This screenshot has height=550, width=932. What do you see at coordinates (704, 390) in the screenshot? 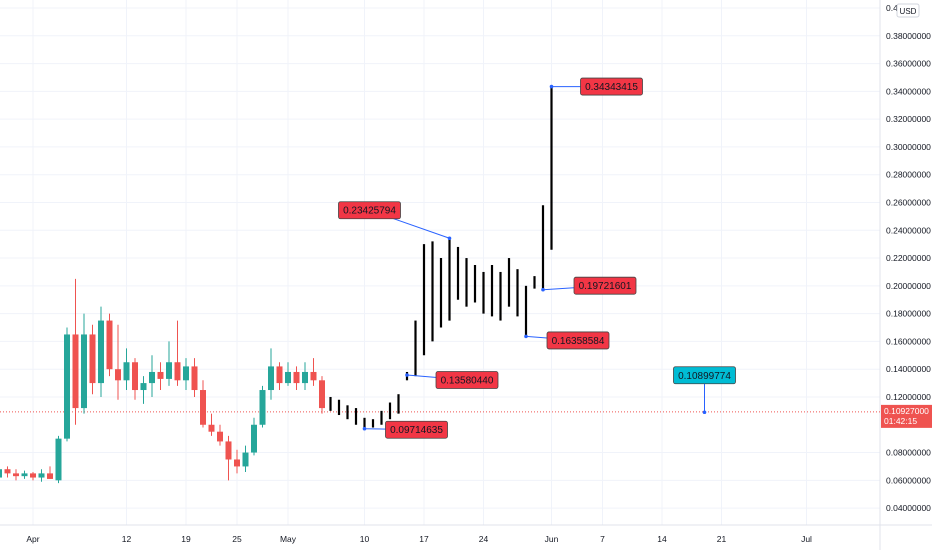
I see `price-callout: 0.10899774` at bounding box center [704, 390].